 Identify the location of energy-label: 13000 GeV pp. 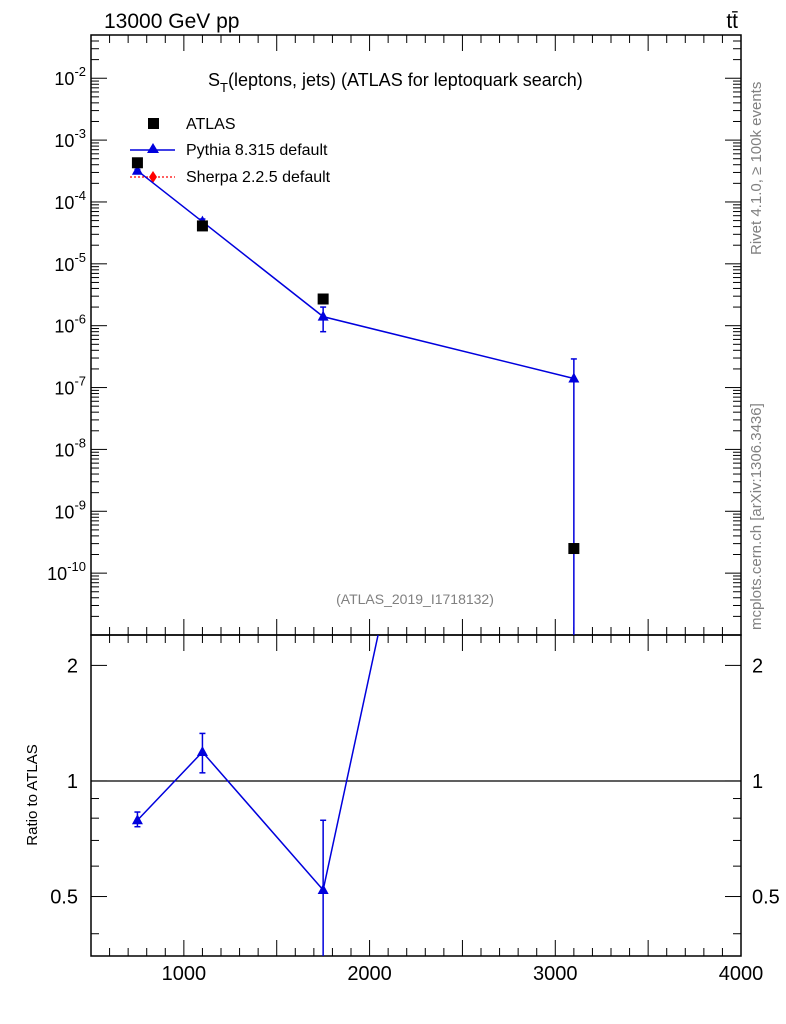
(171, 21).